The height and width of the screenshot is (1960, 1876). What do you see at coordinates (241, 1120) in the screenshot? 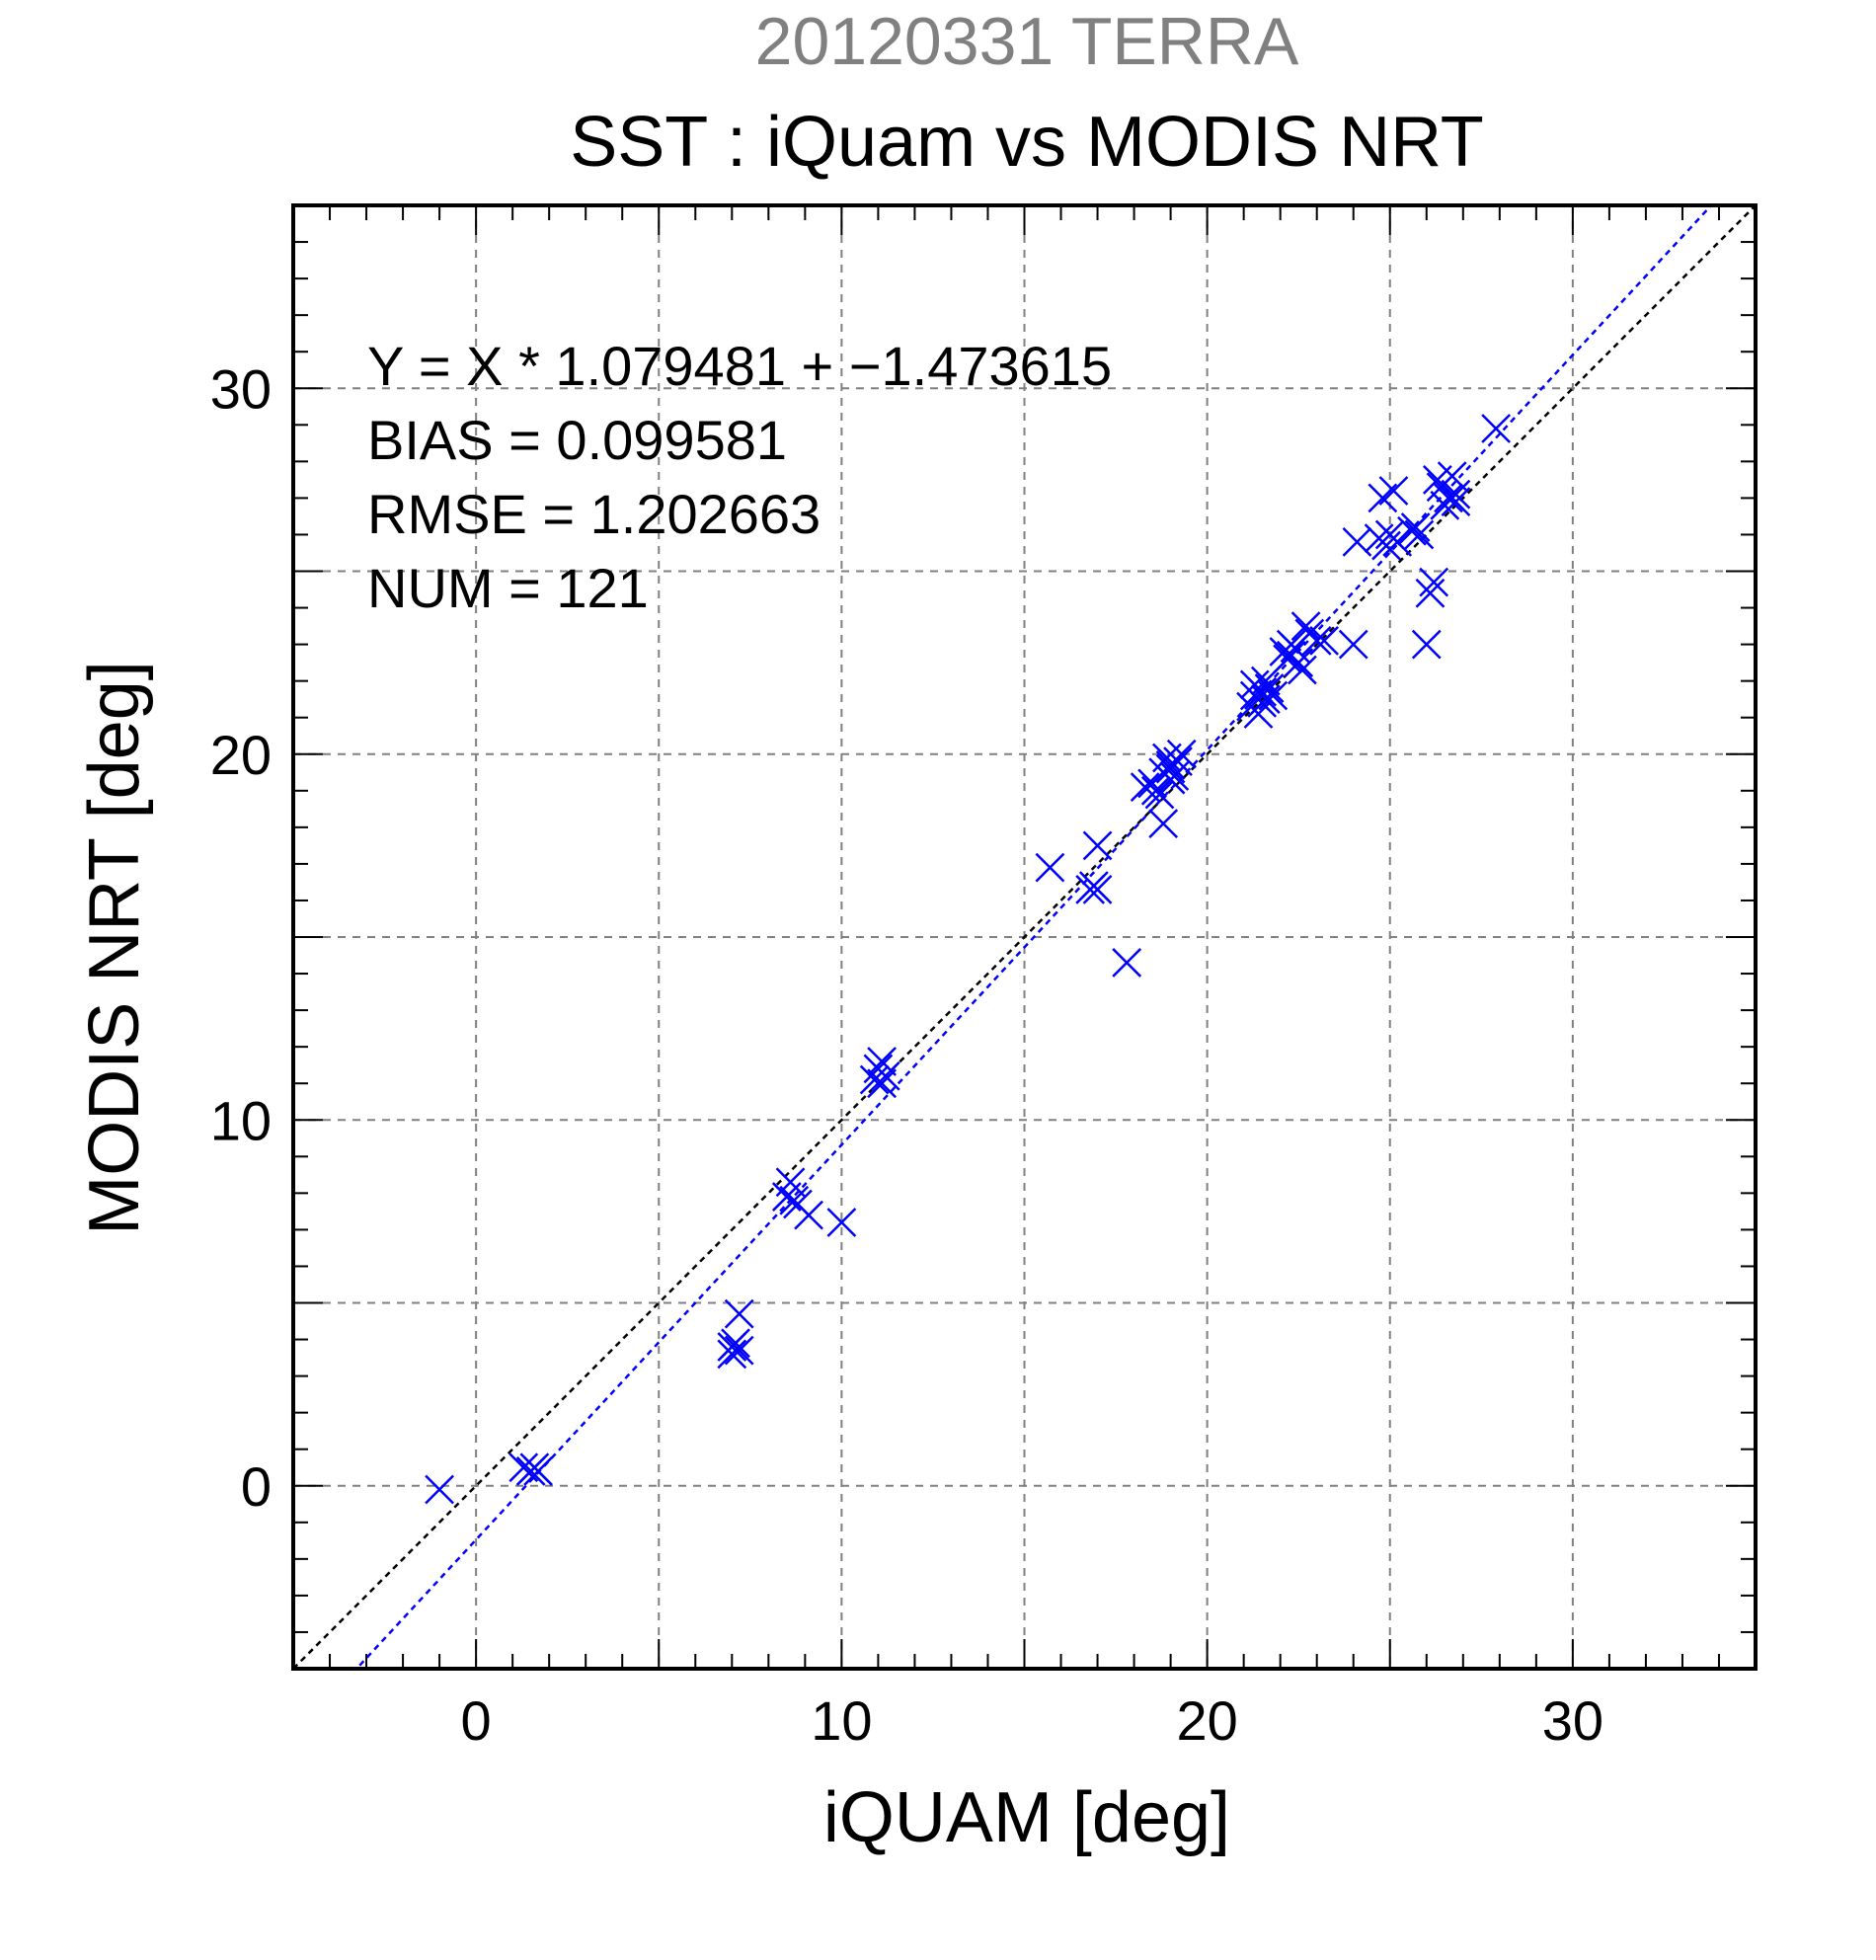
I see `y-tick-label: 10` at bounding box center [241, 1120].